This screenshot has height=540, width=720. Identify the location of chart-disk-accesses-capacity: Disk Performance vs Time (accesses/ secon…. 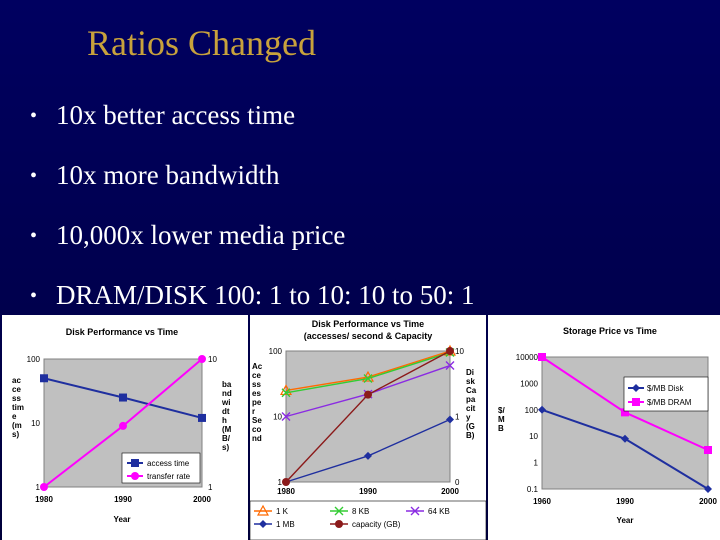
(368, 427).